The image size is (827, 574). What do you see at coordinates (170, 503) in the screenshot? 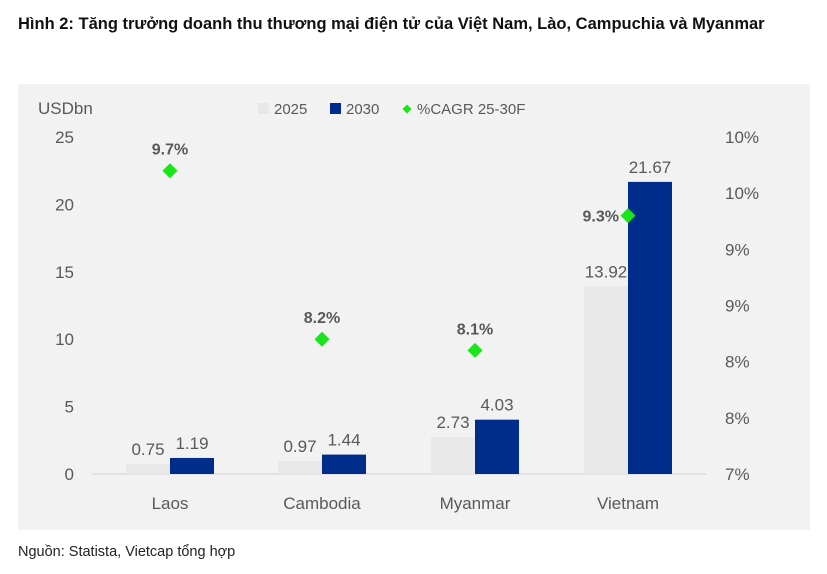
I see `x-tick-label: Laos` at bounding box center [170, 503].